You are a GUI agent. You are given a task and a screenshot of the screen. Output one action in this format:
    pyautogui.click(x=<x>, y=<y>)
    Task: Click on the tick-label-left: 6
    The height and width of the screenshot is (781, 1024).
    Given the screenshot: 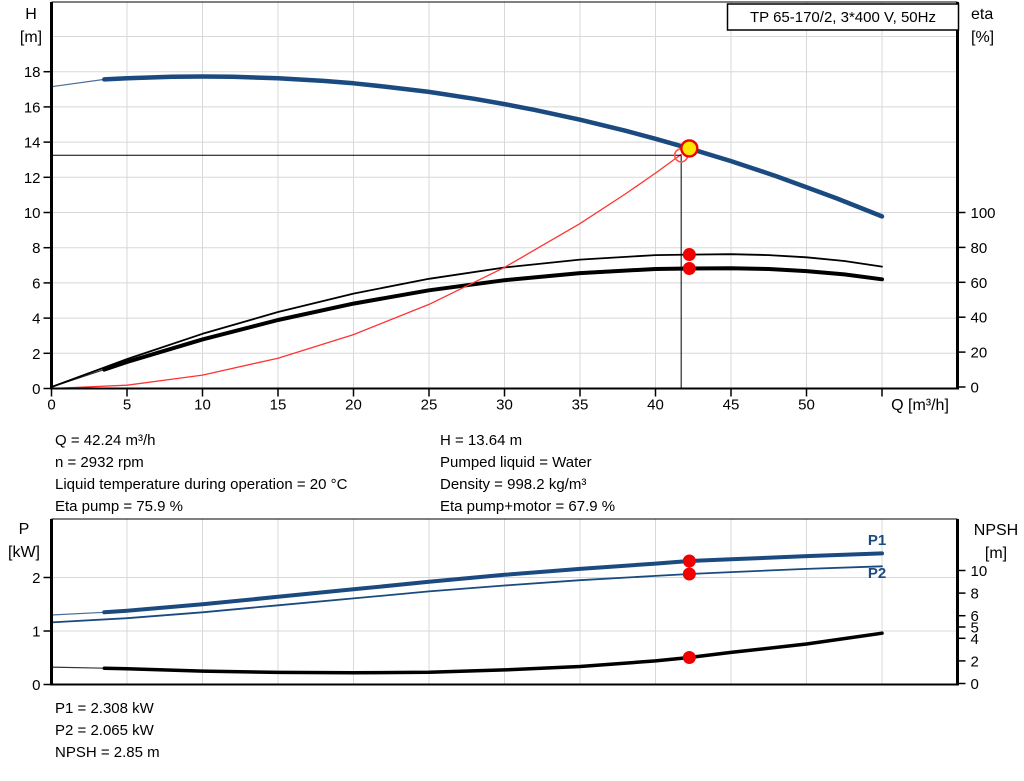 What is the action you would take?
    pyautogui.click(x=36, y=283)
    